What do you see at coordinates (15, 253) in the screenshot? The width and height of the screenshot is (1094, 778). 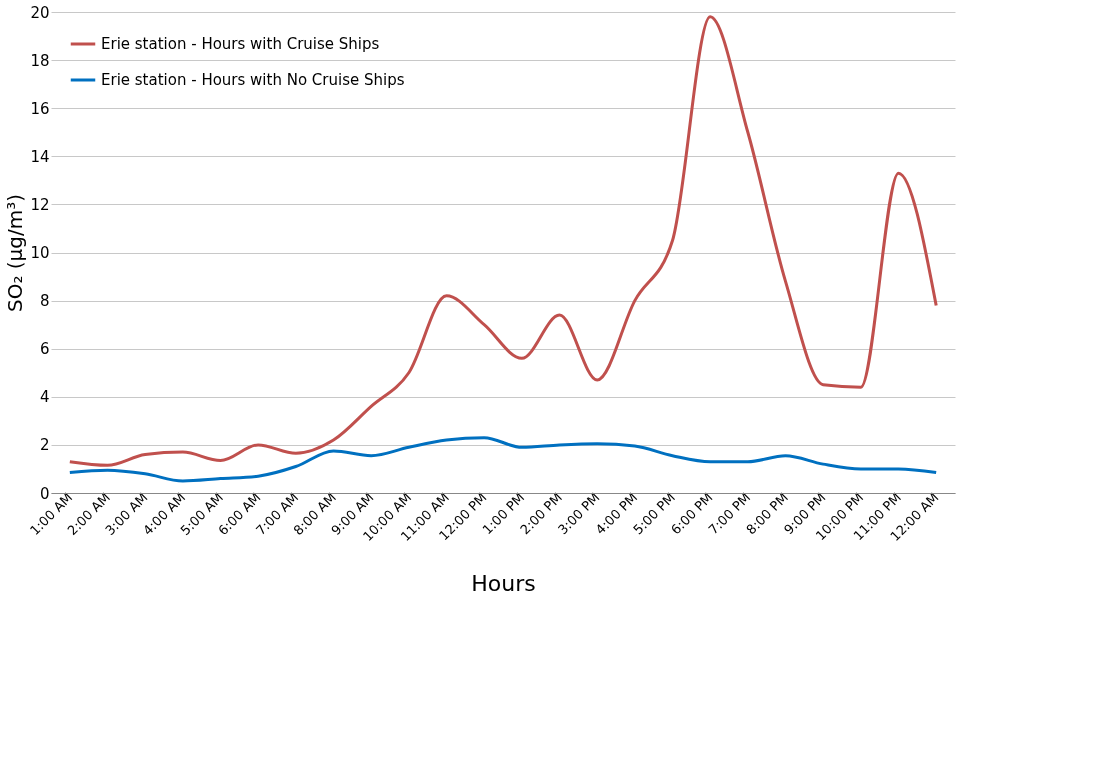 I see `y-axis-title: SO₂ (µg/m³)` at bounding box center [15, 253].